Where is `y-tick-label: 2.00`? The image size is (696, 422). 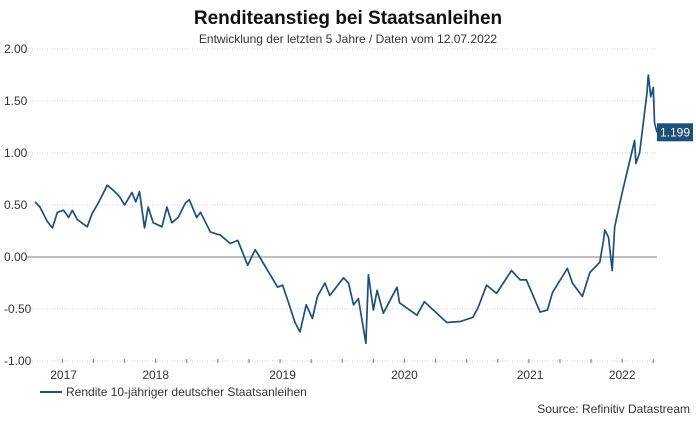 y-tick-label: 2.00 is located at coordinates (16, 49).